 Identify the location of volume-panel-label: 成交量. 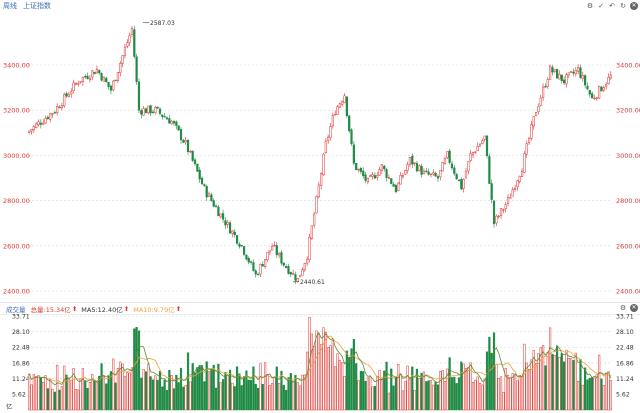
(16, 309).